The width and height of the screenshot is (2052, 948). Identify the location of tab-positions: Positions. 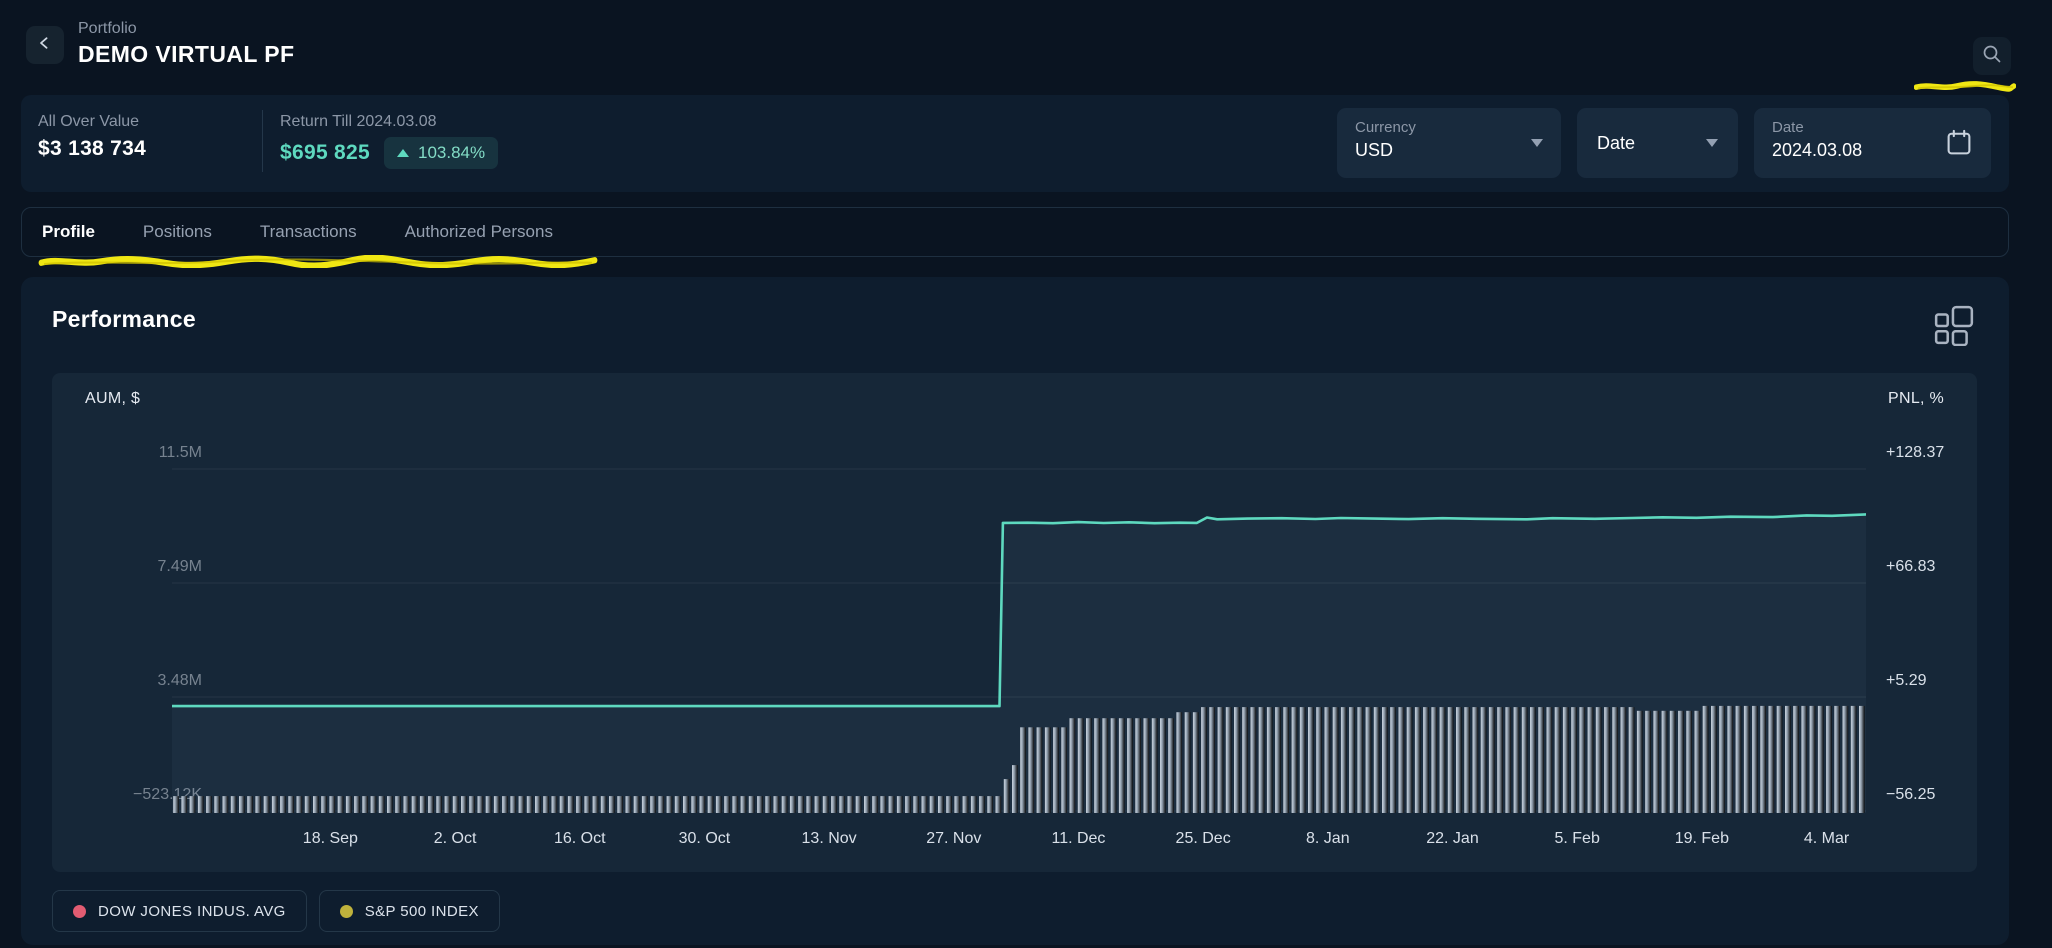
(177, 231).